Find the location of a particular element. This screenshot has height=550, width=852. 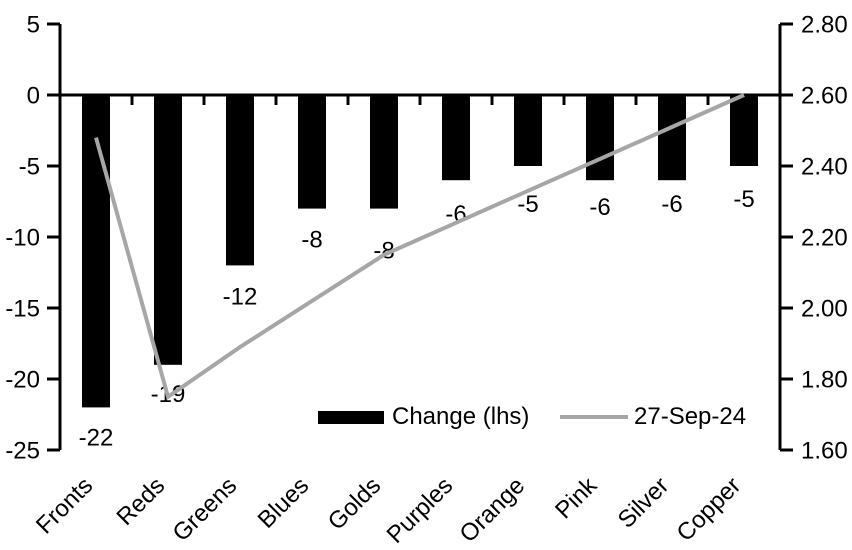

legend-line-swatch is located at coordinates (594, 417).